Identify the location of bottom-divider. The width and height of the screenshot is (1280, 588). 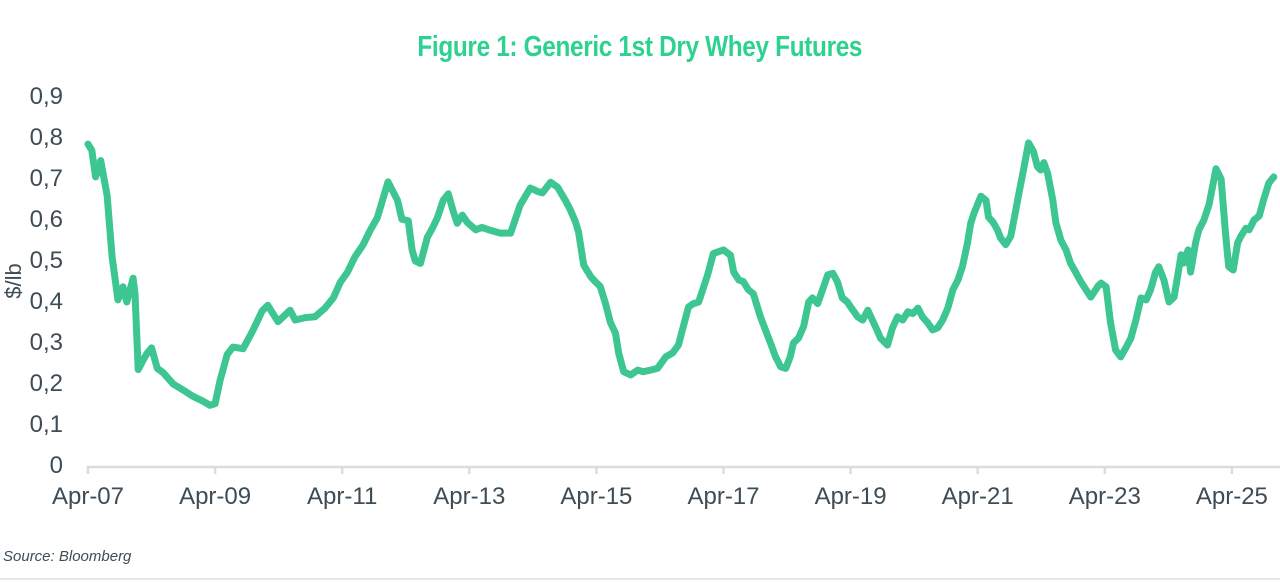
(640, 579).